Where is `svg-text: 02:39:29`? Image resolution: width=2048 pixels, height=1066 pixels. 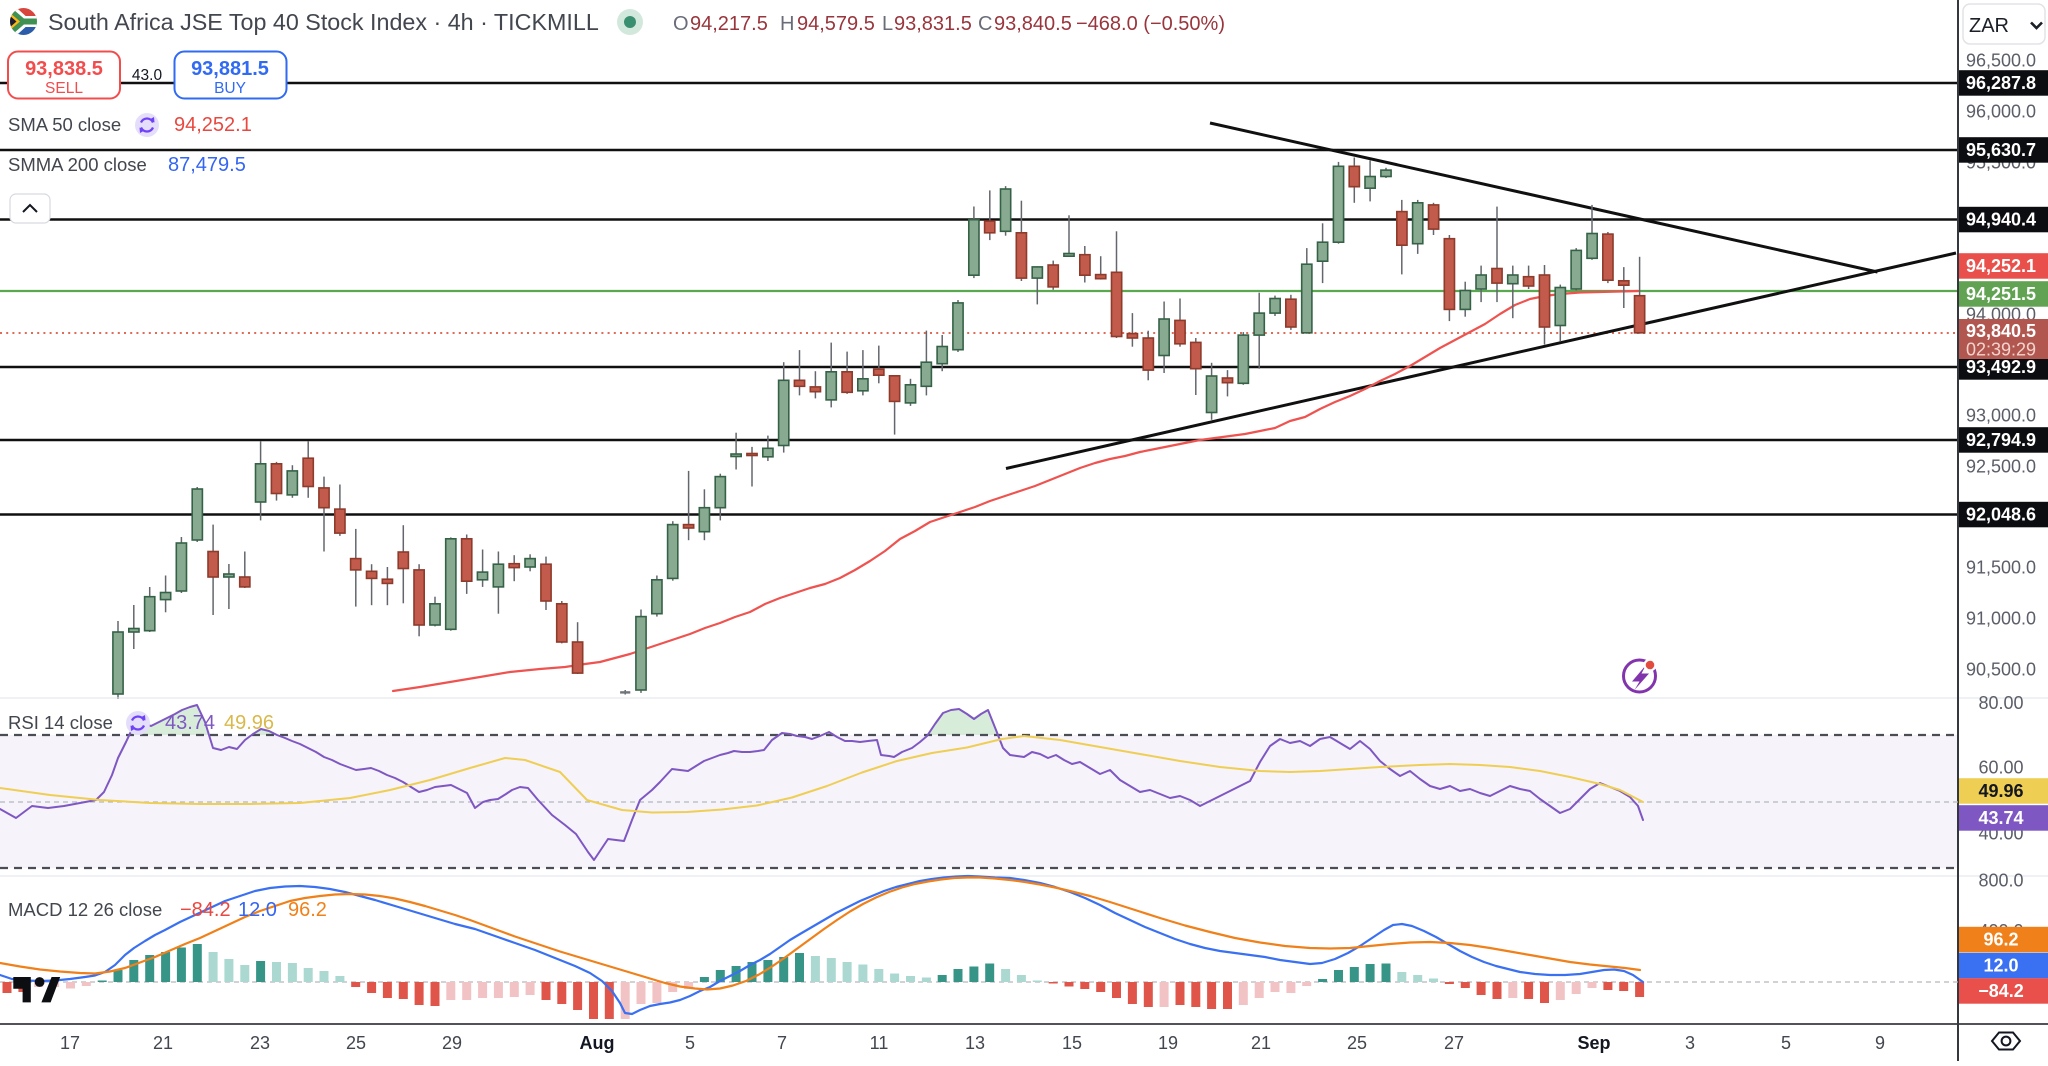
svg-text: 02:39:29 is located at coordinates (2001, 350).